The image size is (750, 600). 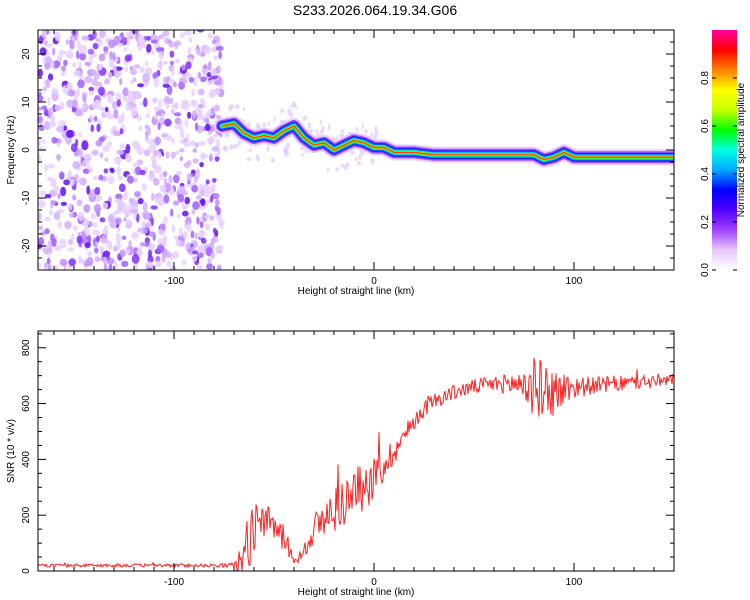 What do you see at coordinates (174, 582) in the screenshot?
I see `x-tick-label: -100` at bounding box center [174, 582].